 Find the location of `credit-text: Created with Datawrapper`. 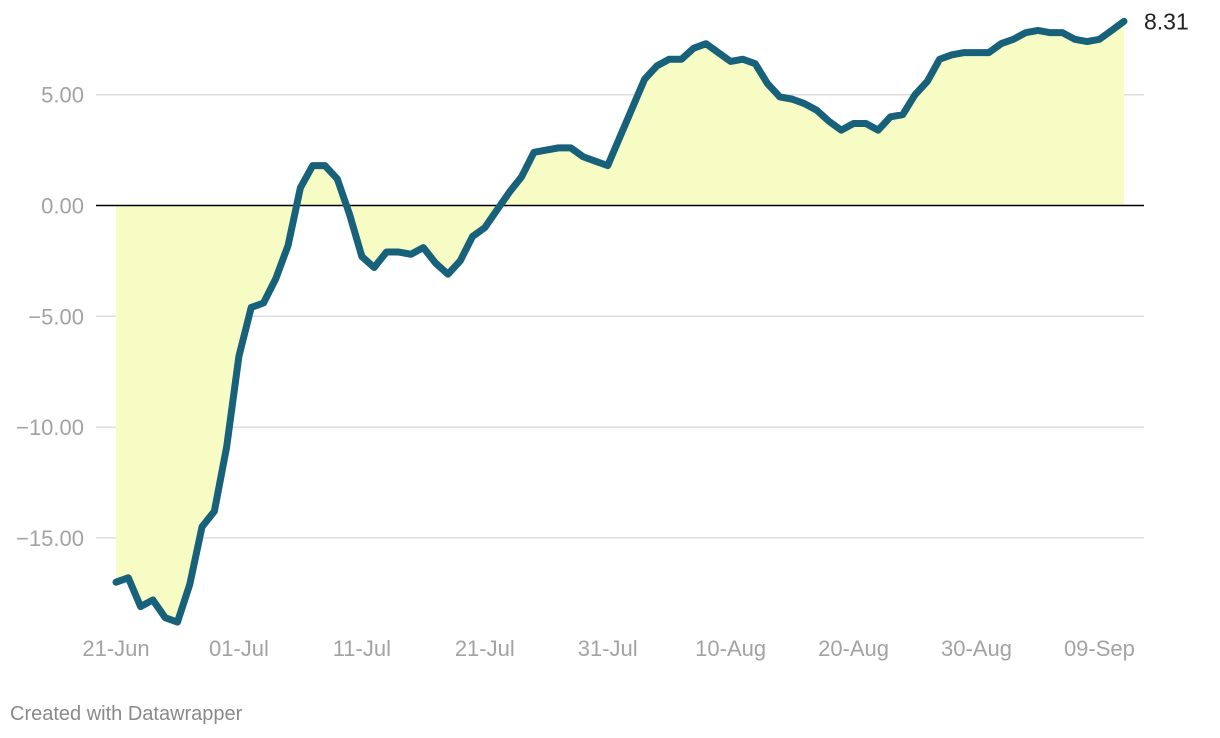

credit-text: Created with Datawrapper is located at coordinates (126, 714).